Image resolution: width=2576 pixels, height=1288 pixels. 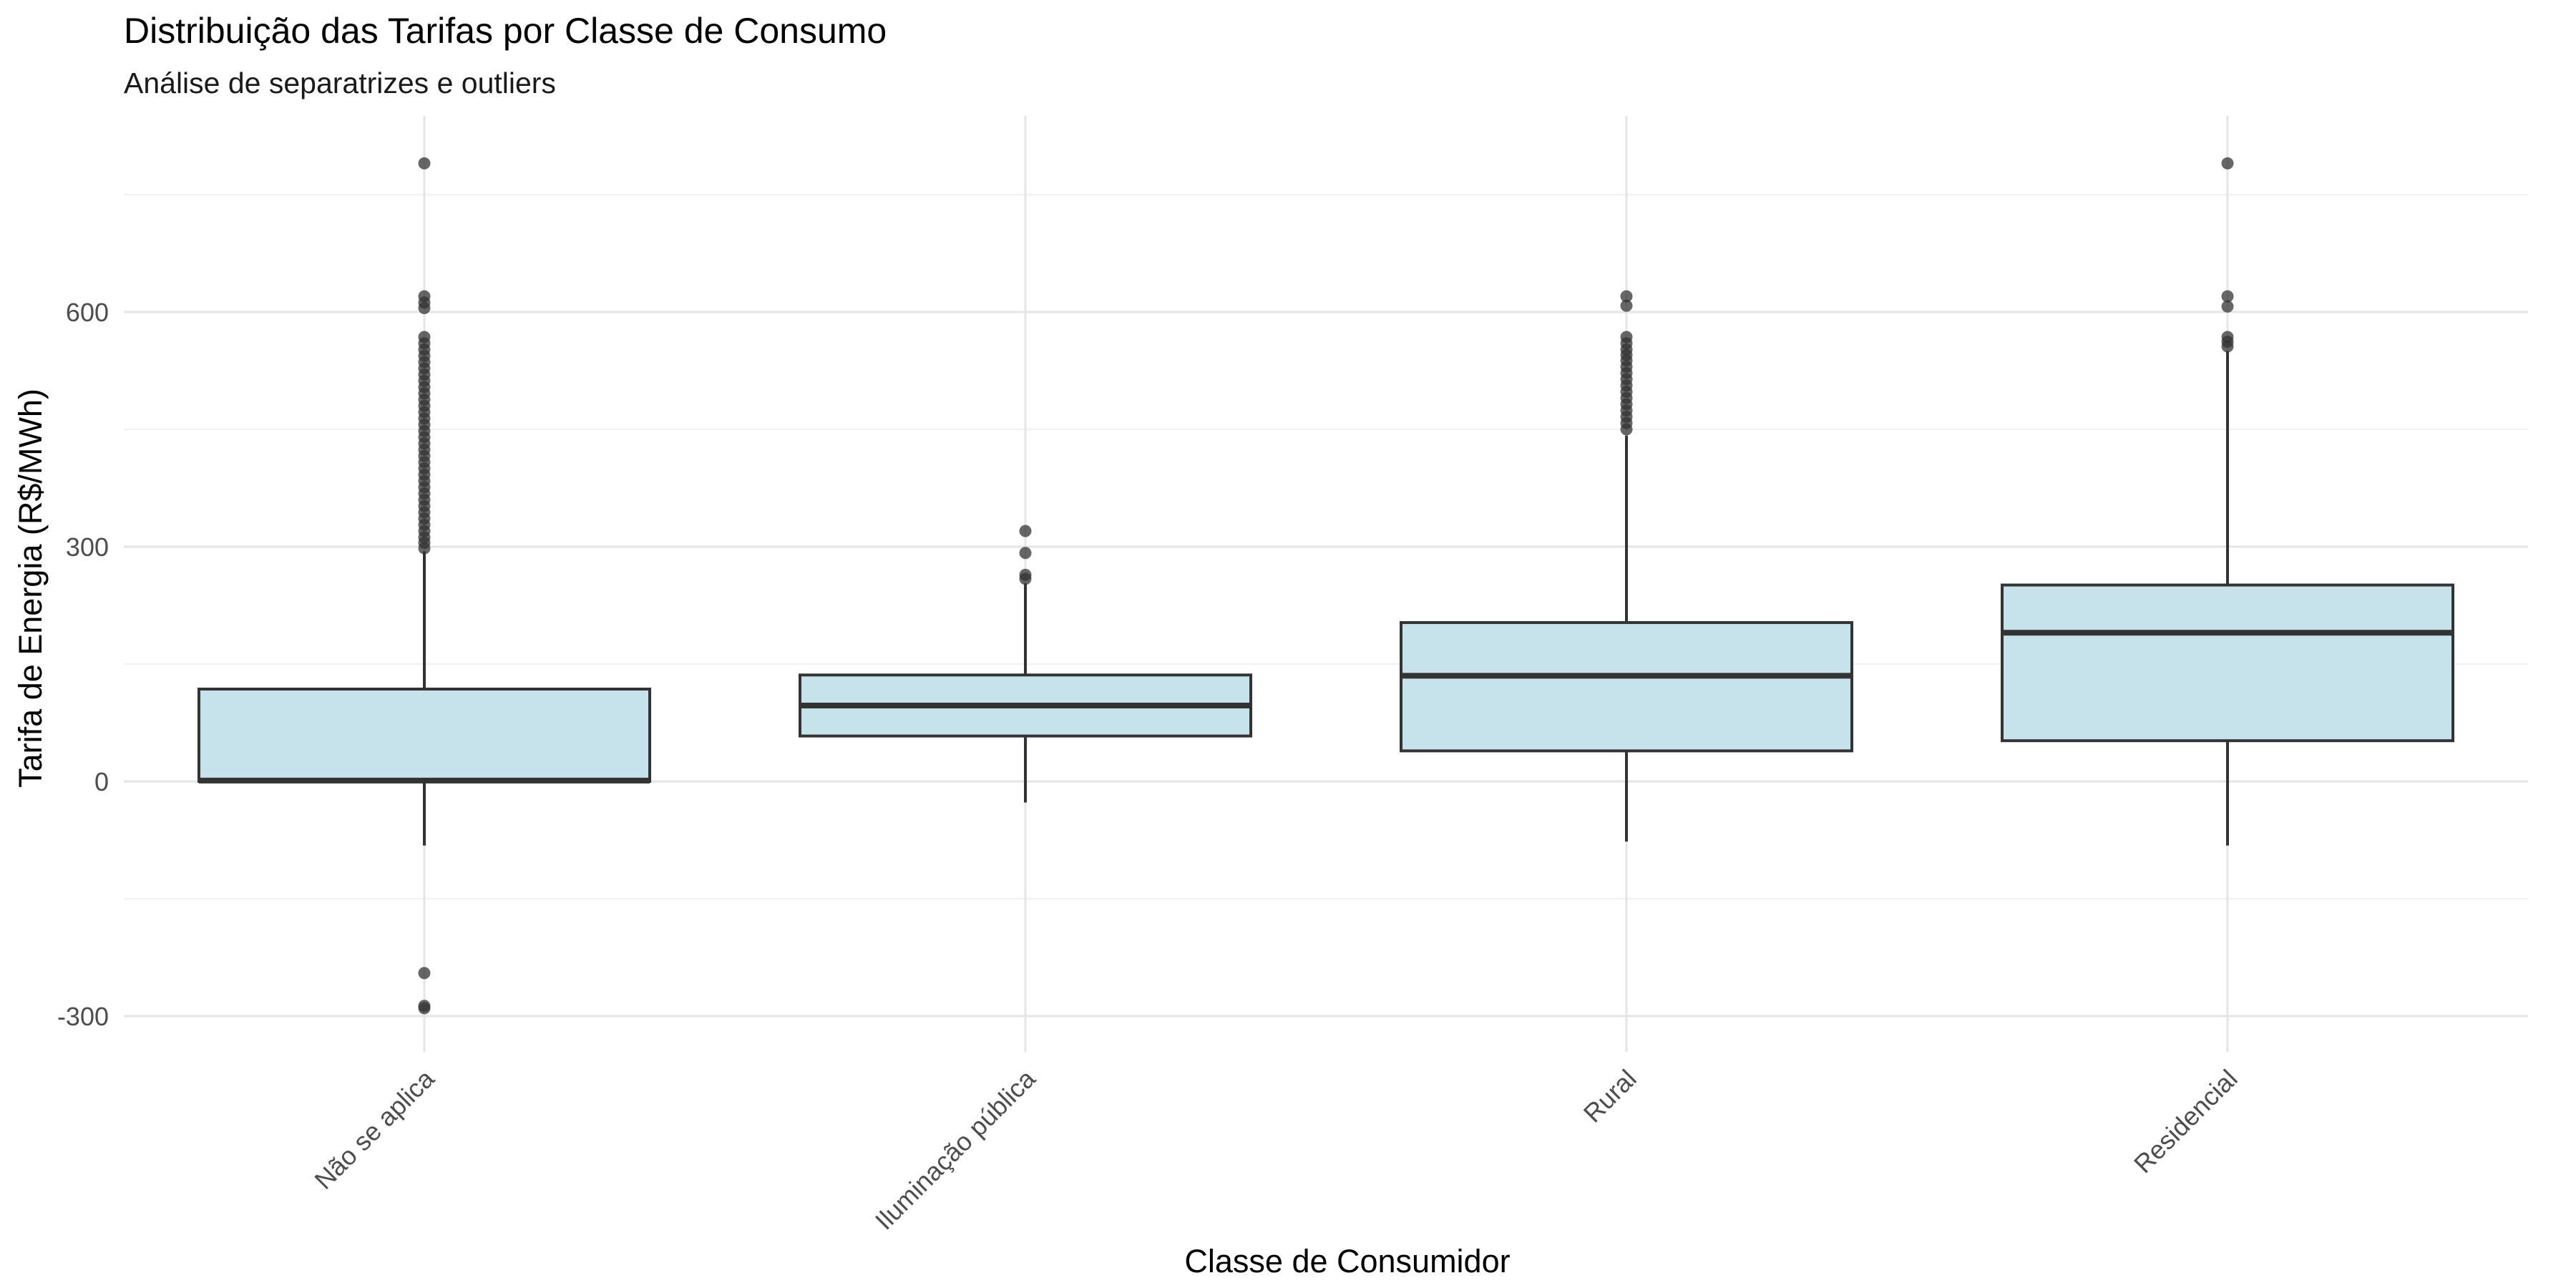 What do you see at coordinates (340, 83) in the screenshot?
I see `chart-subtitle: Análise de separatrizes e outliers` at bounding box center [340, 83].